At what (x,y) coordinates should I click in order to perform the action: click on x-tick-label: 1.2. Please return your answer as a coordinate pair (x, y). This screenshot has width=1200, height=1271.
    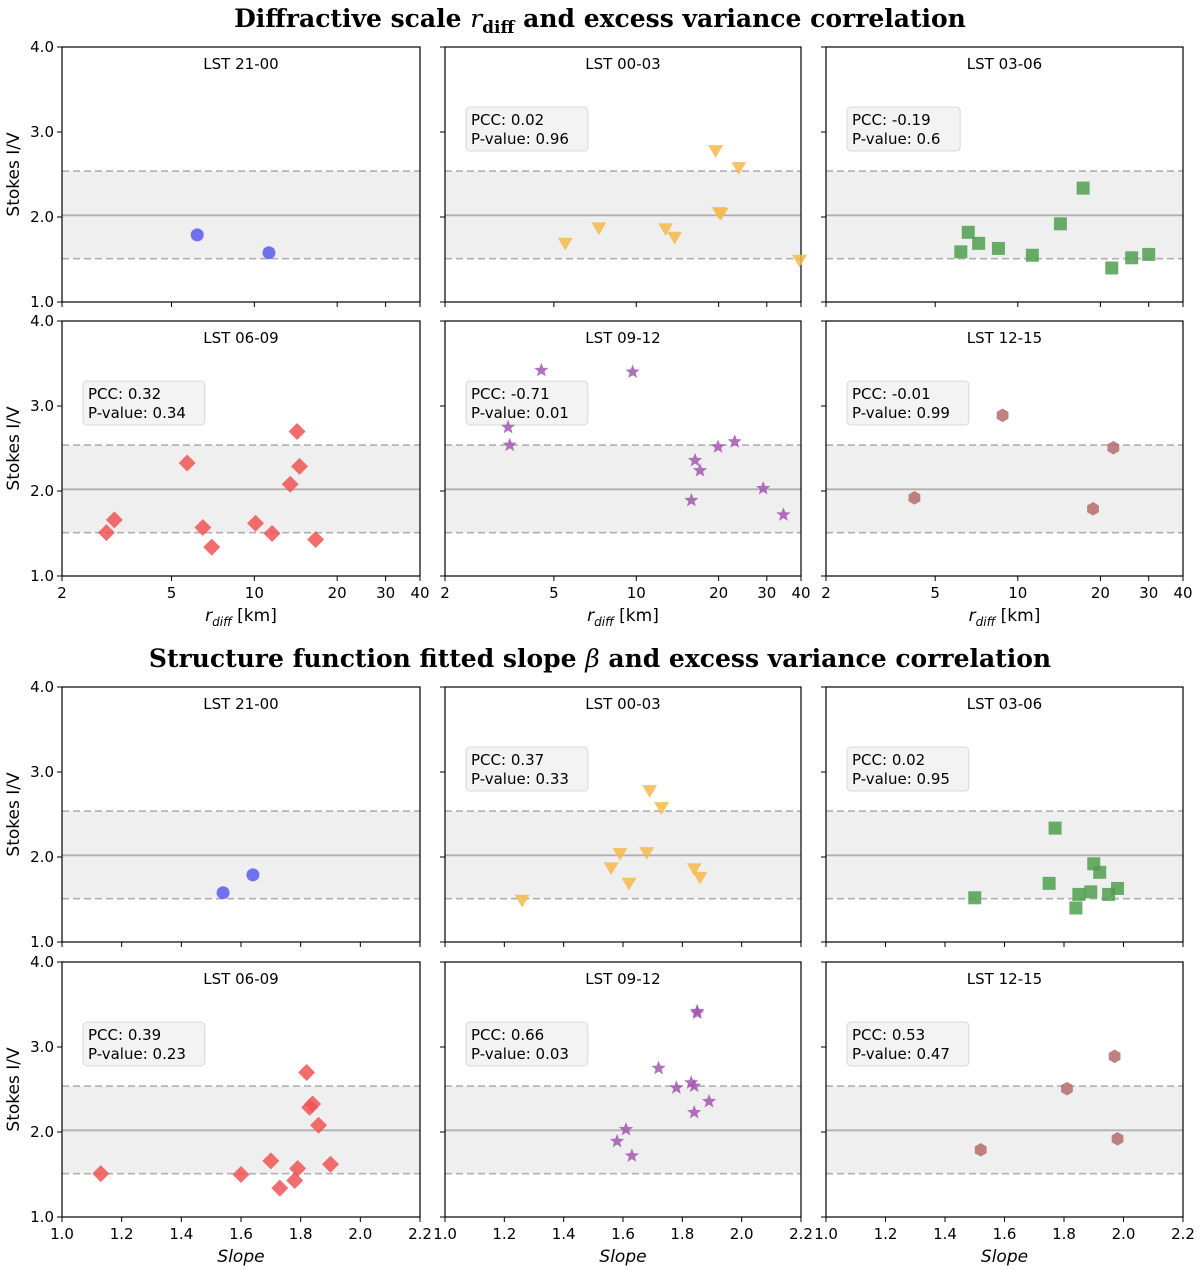
    Looking at the image, I should click on (504, 1234).